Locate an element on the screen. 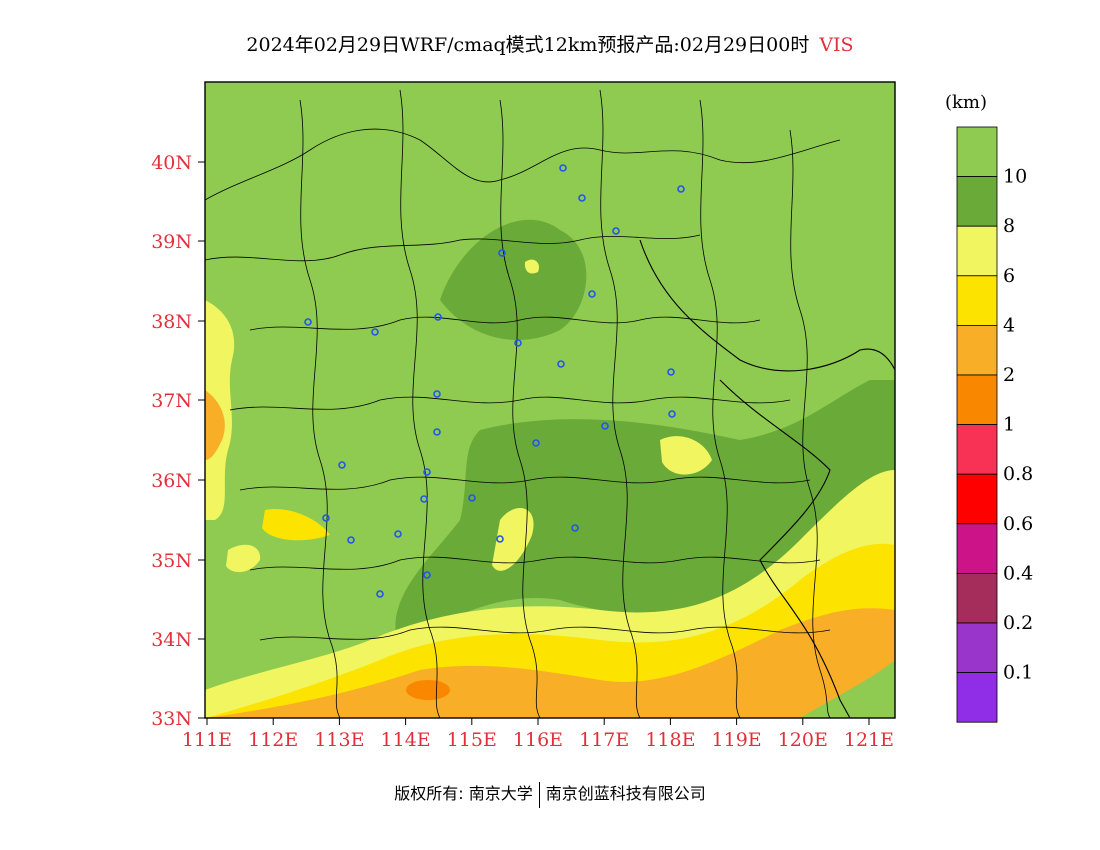 This screenshot has width=1100, height=850. lat-tick-label: 39N is located at coordinates (171, 242).